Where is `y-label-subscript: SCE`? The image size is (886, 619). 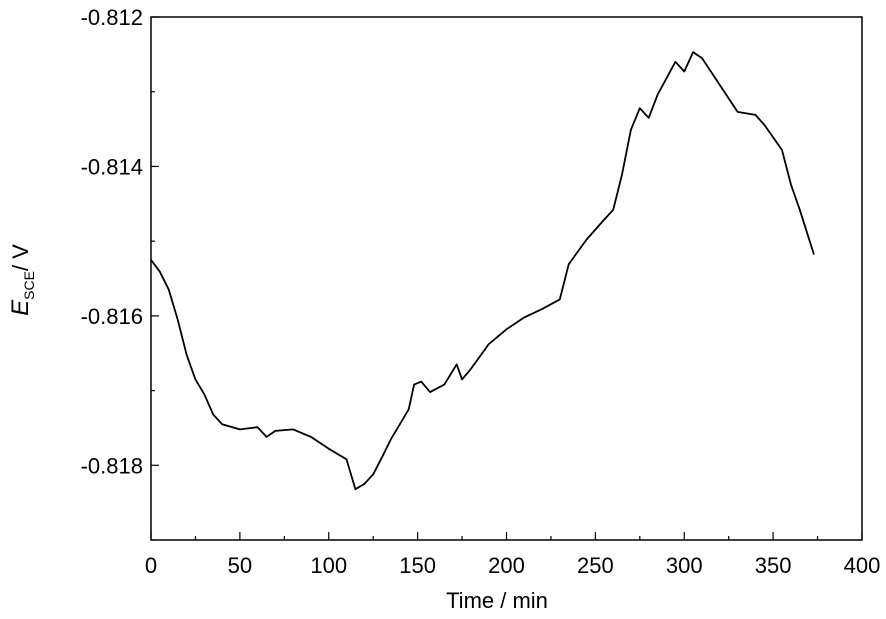
y-label-subscript: SCE is located at coordinates (29, 285).